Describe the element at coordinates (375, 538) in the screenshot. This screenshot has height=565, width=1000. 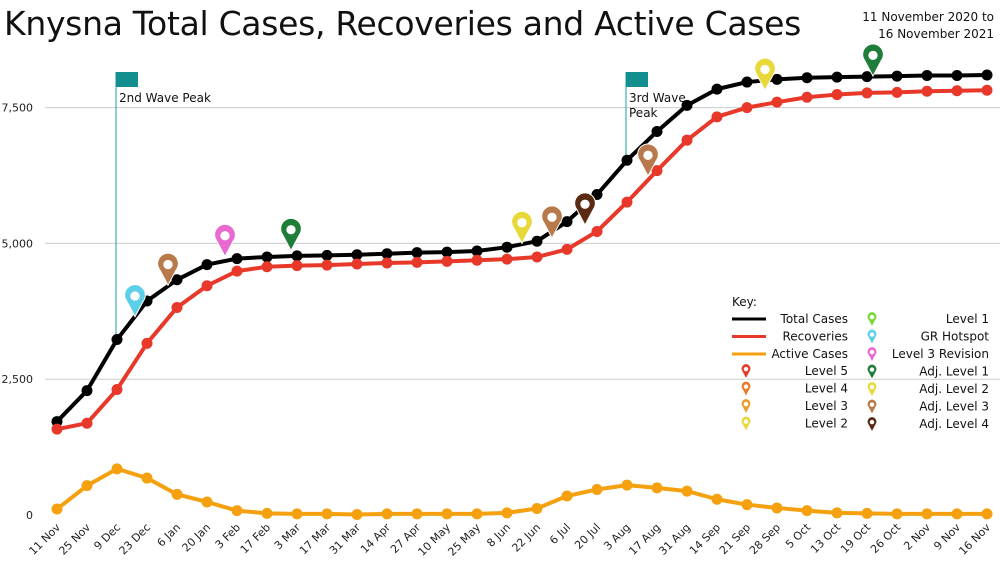
I see `x-tick-label: 14 Apr` at that location.